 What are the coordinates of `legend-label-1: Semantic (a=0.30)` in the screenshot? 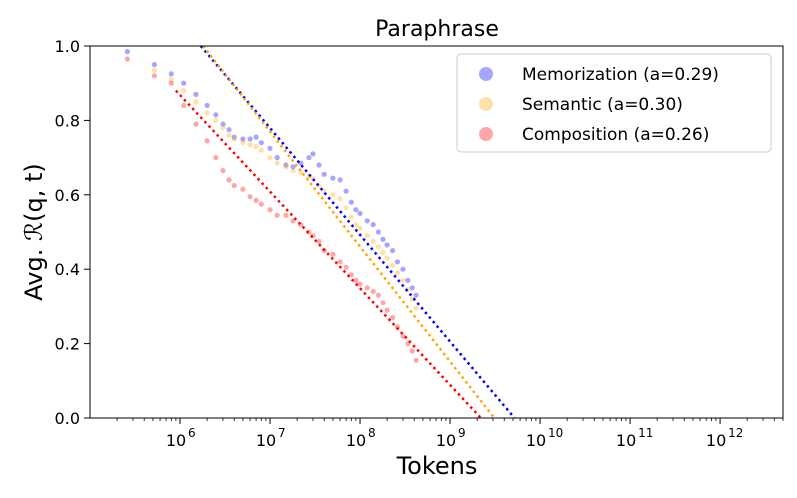 It's located at (602, 105).